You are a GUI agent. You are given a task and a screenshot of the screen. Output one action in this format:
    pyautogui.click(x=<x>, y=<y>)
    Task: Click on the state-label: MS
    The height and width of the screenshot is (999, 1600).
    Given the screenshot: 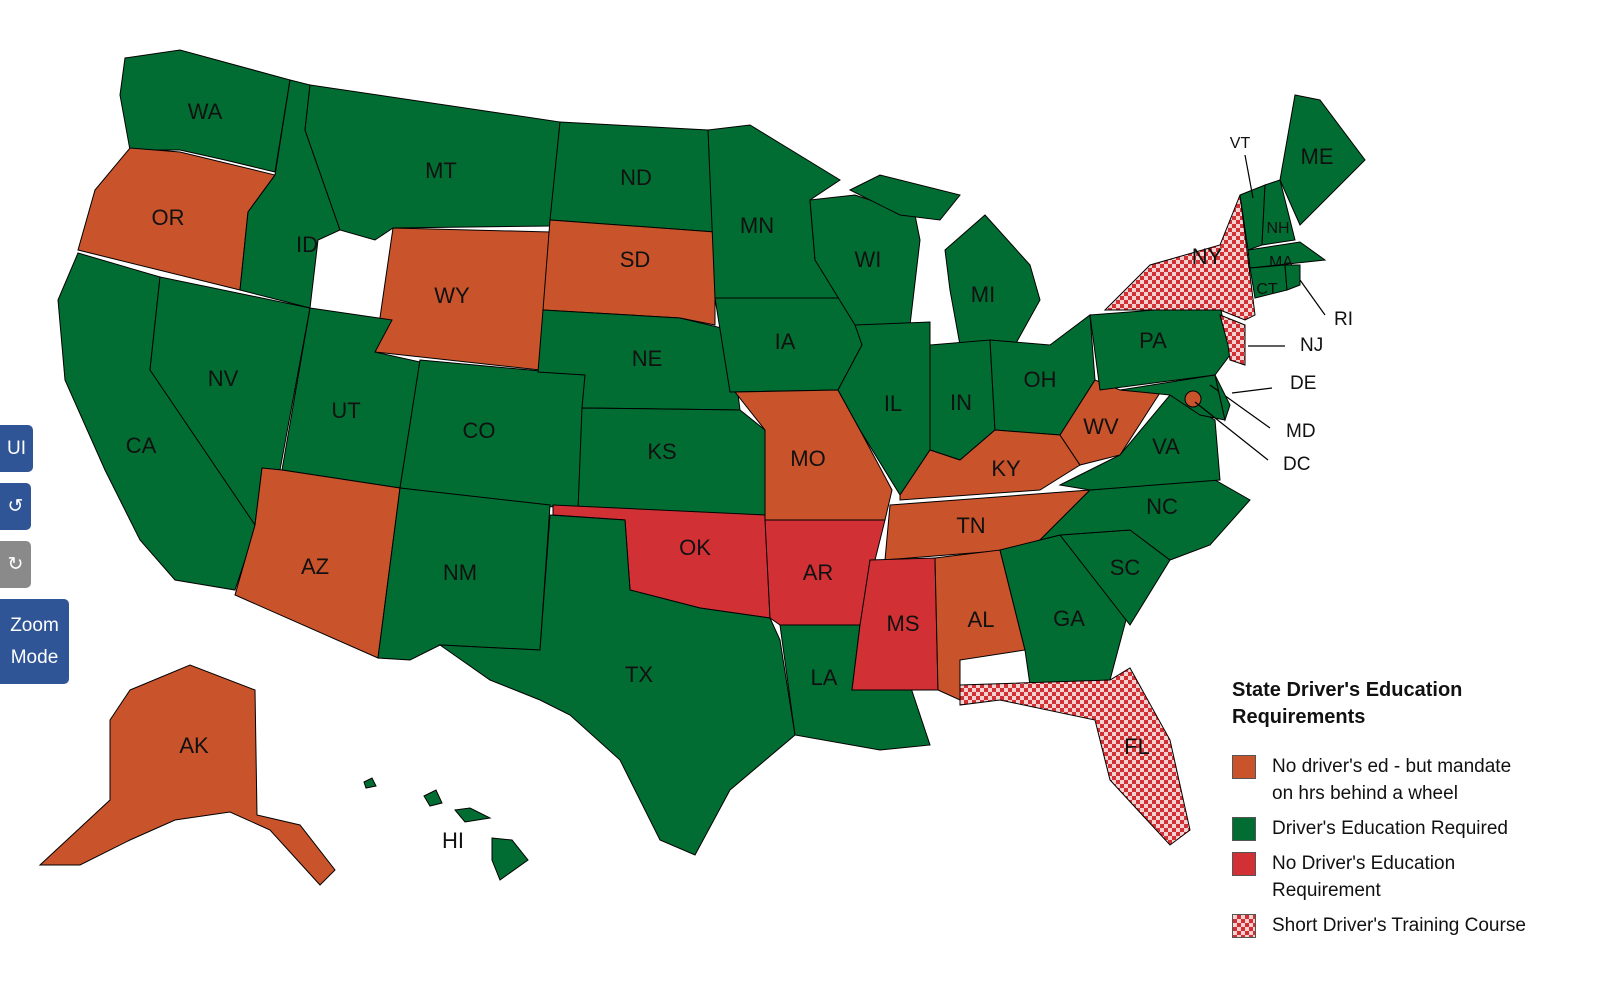 What is the action you would take?
    pyautogui.click(x=903, y=623)
    